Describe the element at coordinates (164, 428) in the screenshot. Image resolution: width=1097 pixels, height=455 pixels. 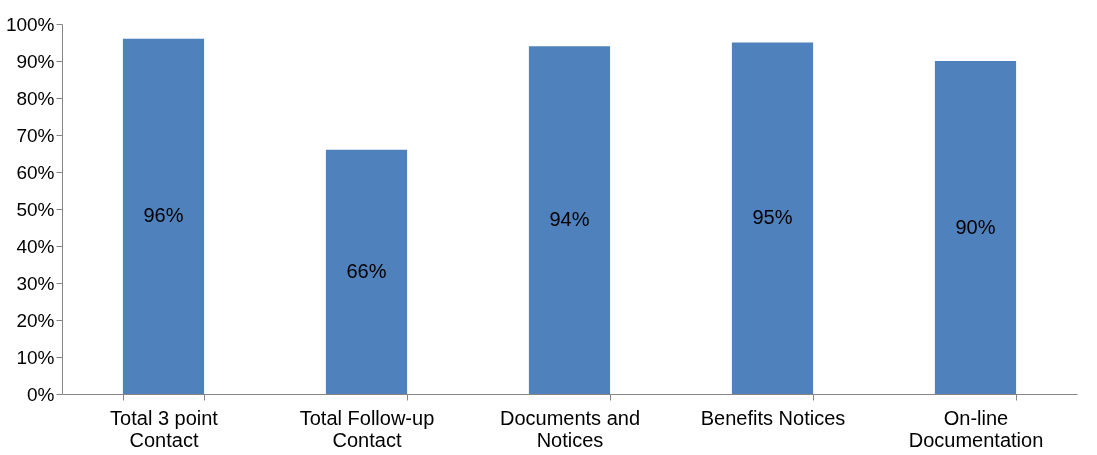
I see `x-tick-label: Total 3 point Contact` at that location.